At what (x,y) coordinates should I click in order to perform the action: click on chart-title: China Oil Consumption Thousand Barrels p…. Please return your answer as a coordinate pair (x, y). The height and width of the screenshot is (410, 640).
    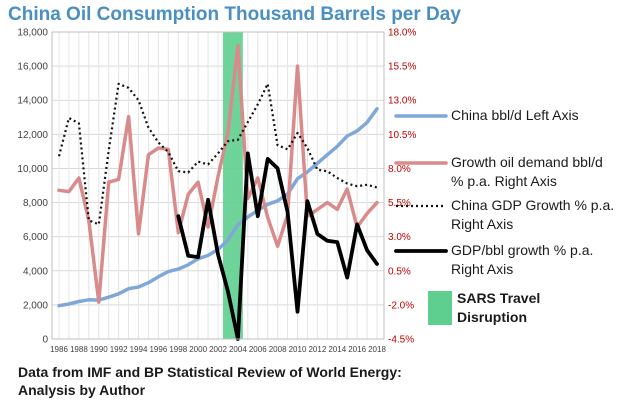
    Looking at the image, I should click on (234, 14).